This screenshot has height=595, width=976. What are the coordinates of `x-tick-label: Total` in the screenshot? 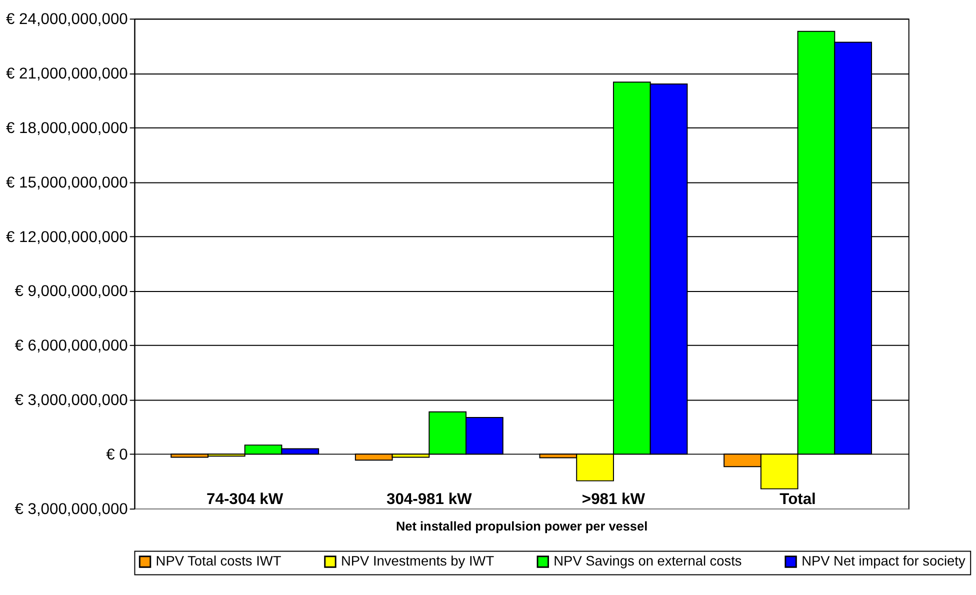 It's located at (798, 499).